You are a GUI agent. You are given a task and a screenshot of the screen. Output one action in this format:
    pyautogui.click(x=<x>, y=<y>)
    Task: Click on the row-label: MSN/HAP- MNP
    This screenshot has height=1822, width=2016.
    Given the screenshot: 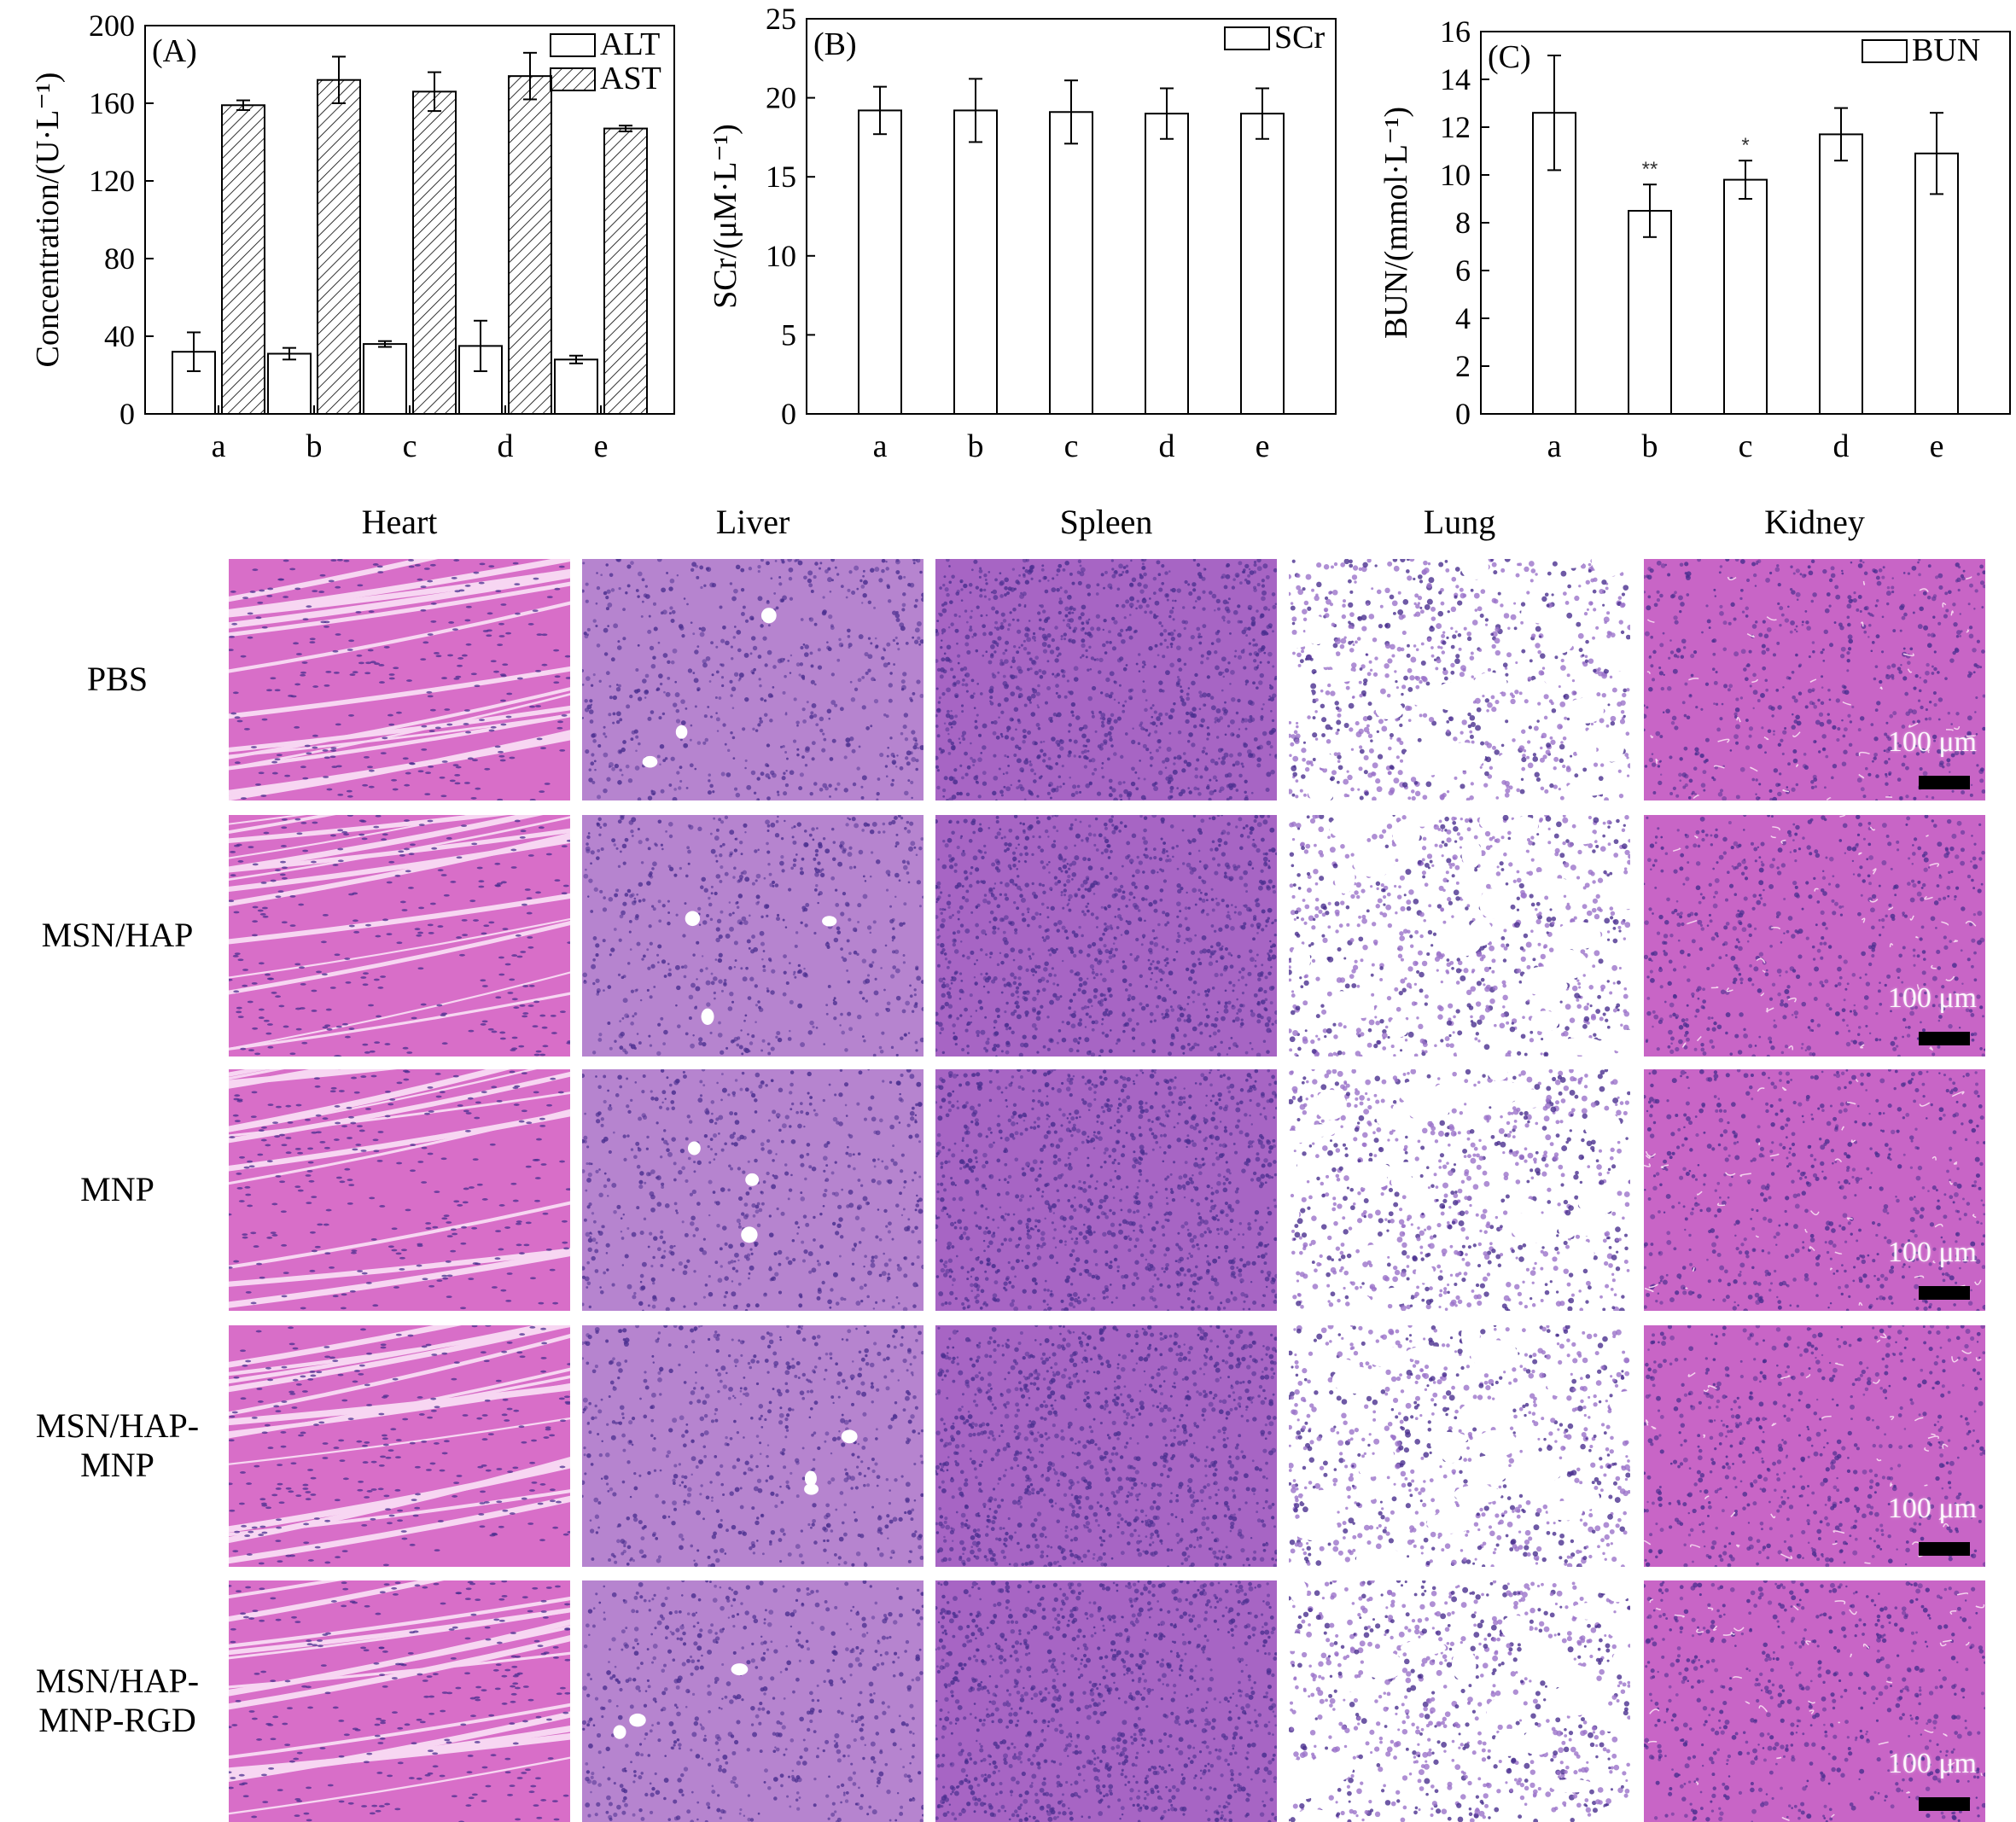 What is the action you would take?
    pyautogui.click(x=117, y=1445)
    